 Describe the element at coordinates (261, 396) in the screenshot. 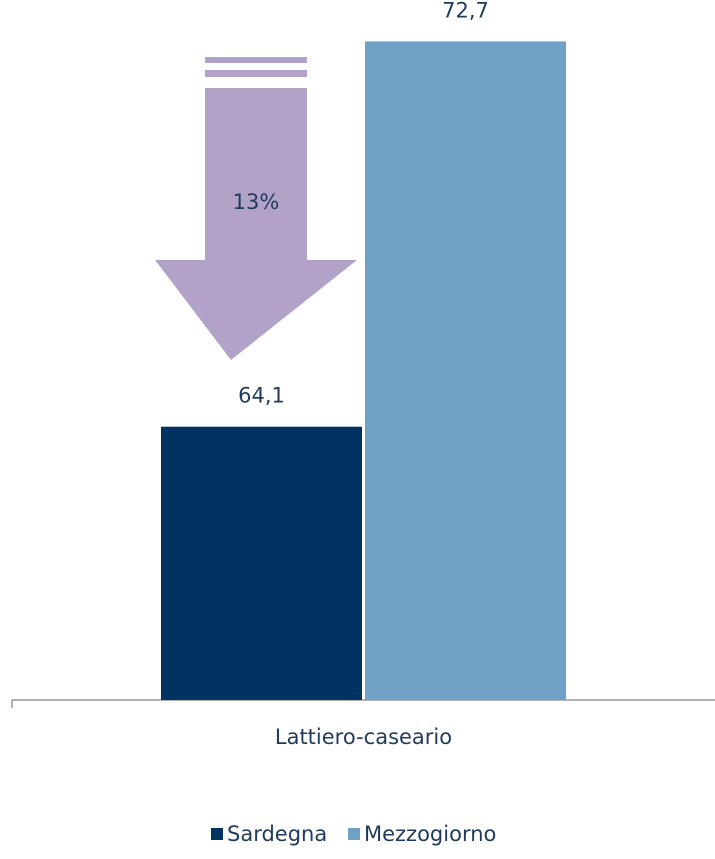

I see `value-label: 64,1` at that location.